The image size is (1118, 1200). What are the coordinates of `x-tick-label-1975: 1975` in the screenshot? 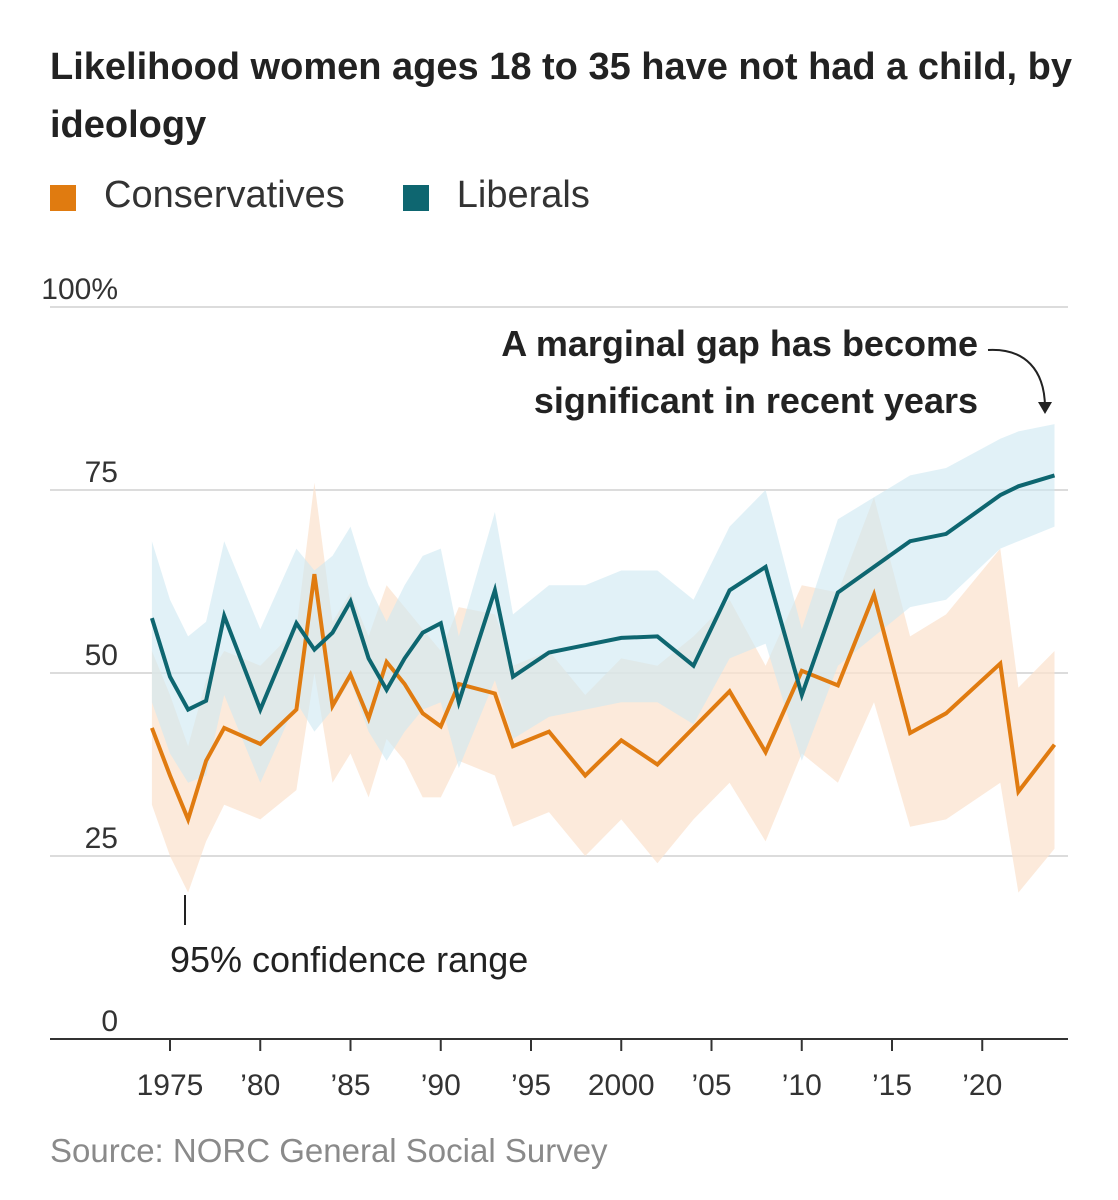 It's located at (170, 1085).